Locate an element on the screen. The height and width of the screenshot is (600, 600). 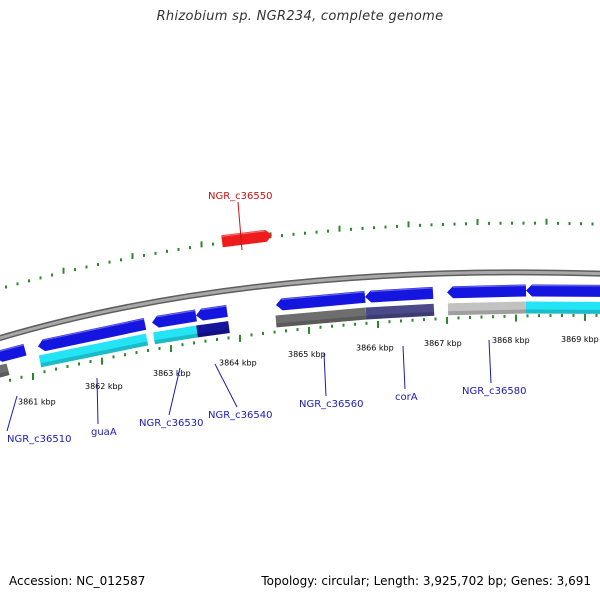
gene-label: NGR_c36540 is located at coordinates (240, 415).